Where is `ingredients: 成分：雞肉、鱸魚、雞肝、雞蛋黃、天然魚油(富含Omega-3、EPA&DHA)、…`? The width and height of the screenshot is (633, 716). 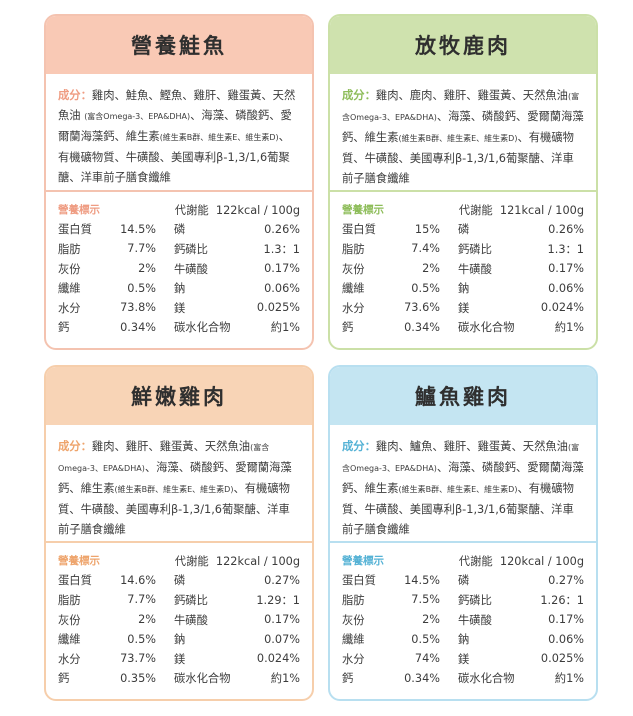
ingredients: 成分：雞肉、鱸魚、雞肝、雞蛋黃、天然魚油(富含Omega-3、EPA&DHA)、… is located at coordinates (463, 487).